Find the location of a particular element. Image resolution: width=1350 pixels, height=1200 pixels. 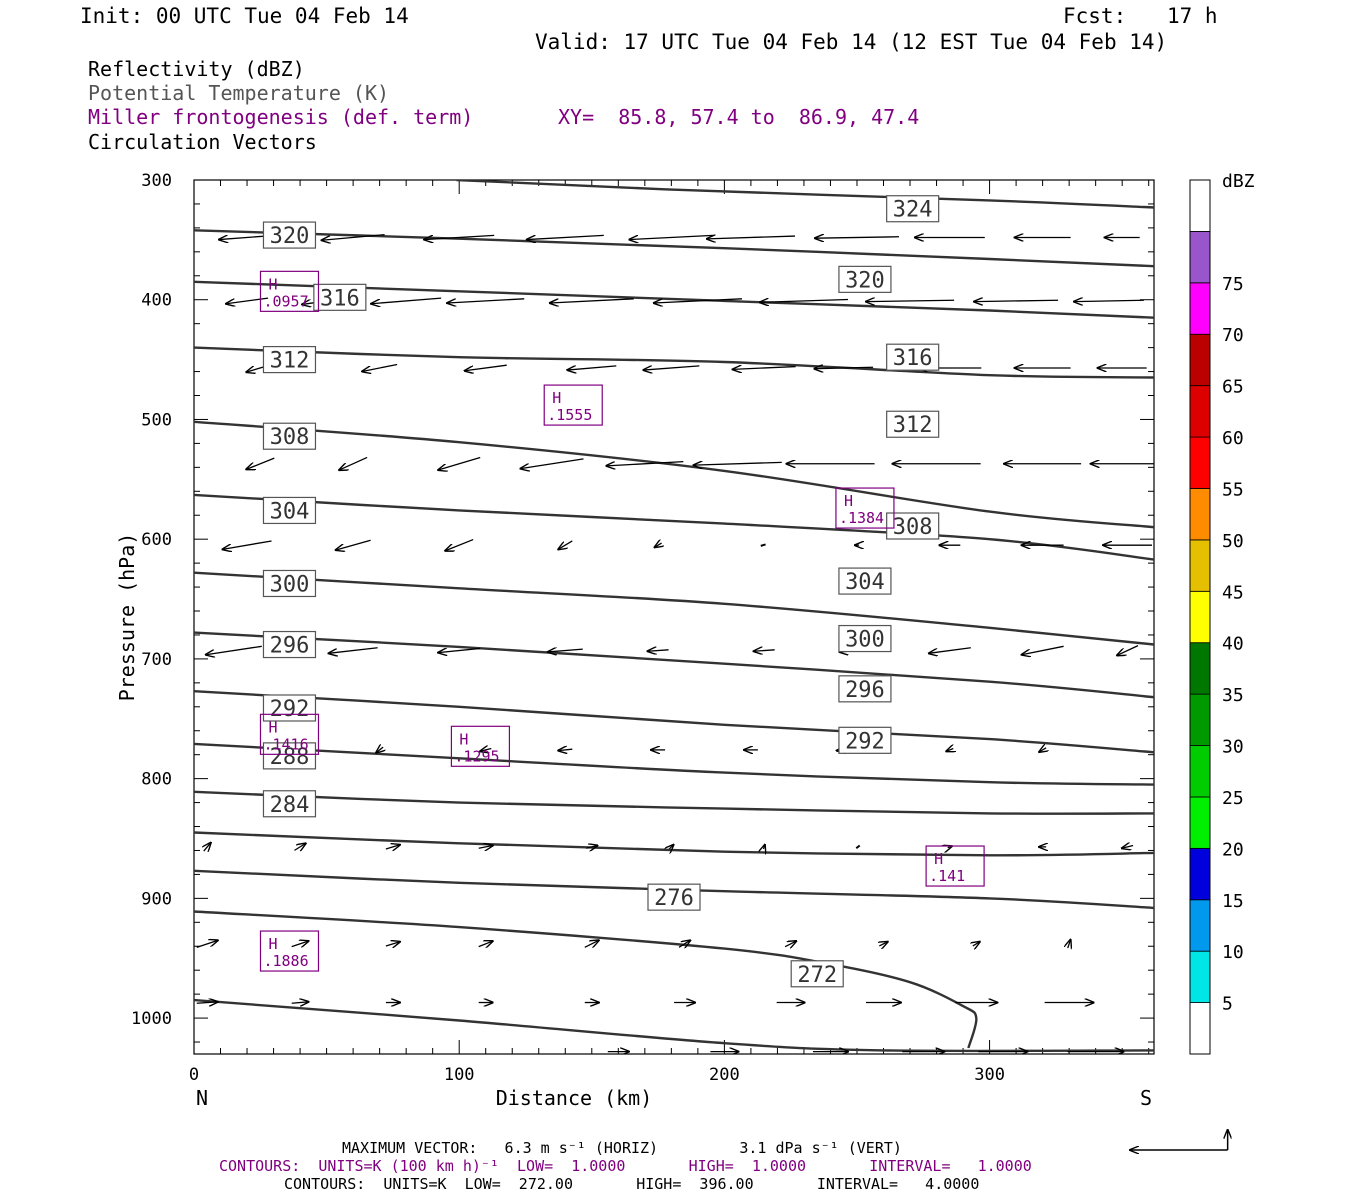

colorbar-level-label: 65 is located at coordinates (1233, 387).